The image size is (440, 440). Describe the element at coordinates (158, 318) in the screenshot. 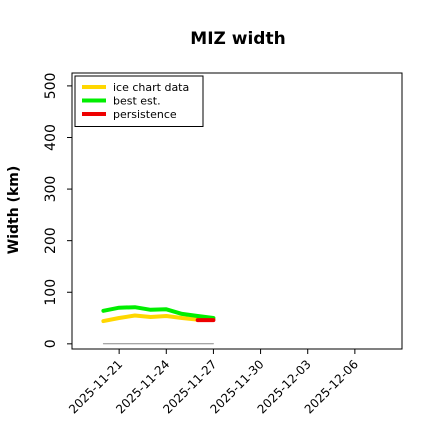

I see `series-line-ice-chart-data` at that location.